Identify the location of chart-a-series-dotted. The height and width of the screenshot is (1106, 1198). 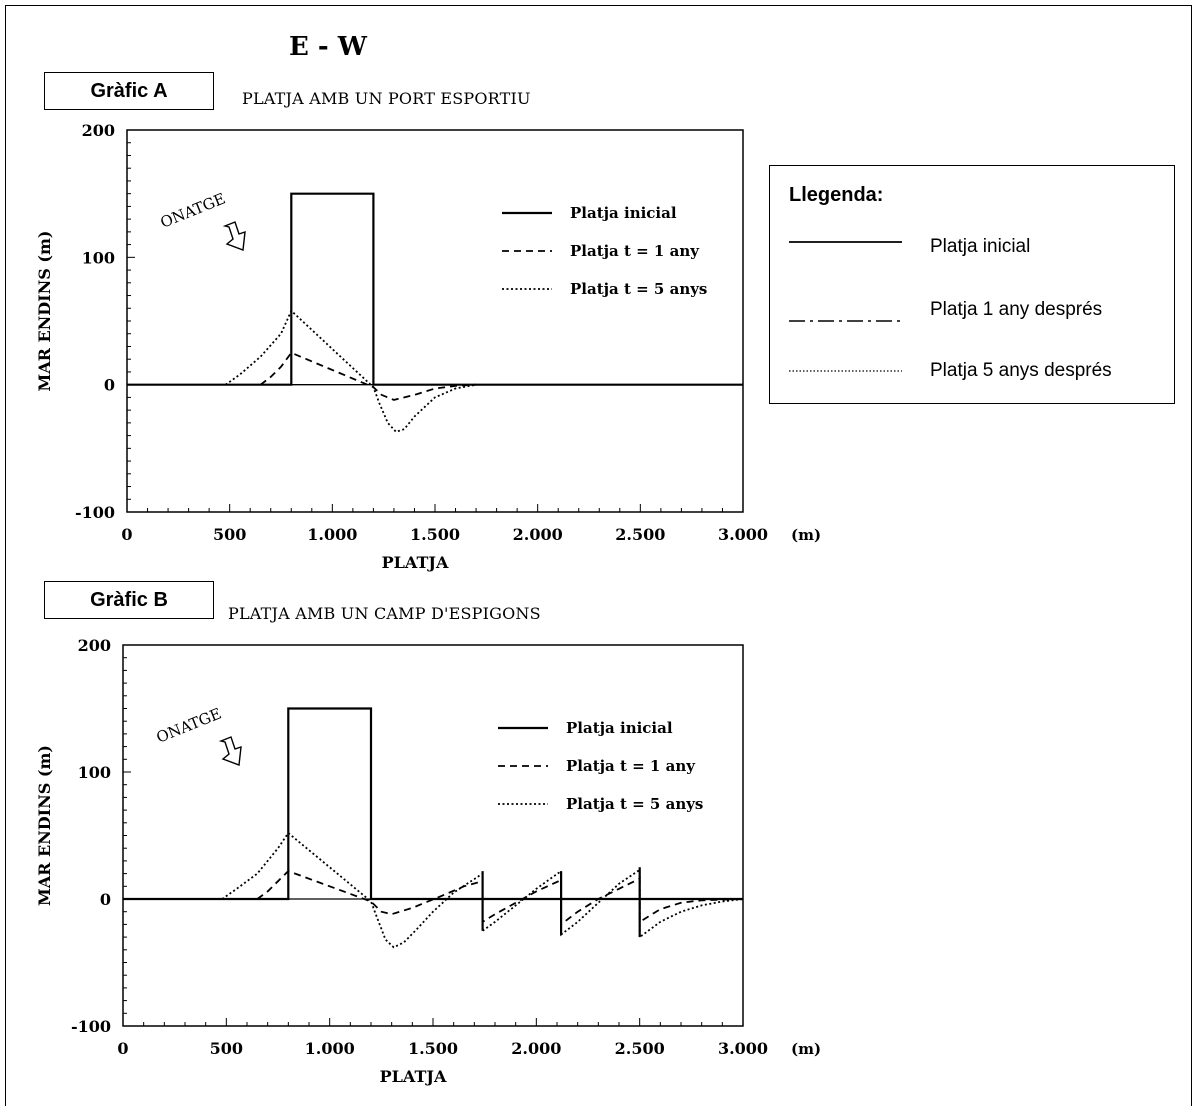
(351, 371).